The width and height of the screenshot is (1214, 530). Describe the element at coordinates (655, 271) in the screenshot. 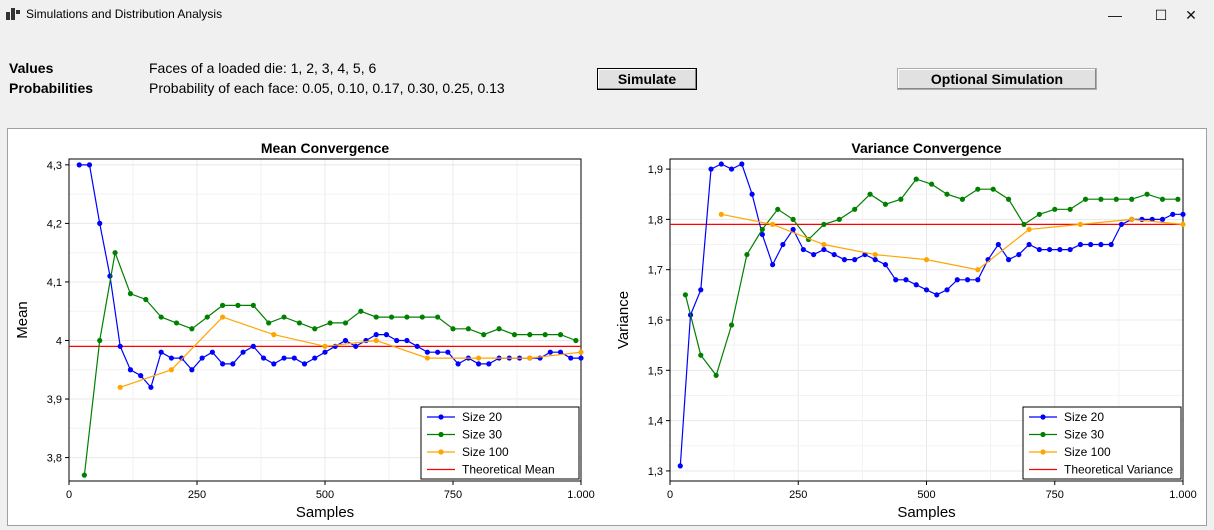

I see `y-tick-label: 1,7` at that location.